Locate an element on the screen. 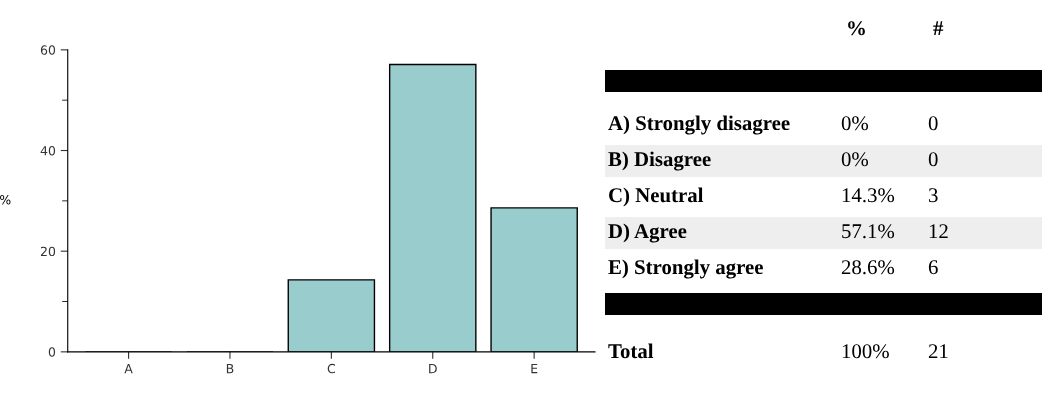 The width and height of the screenshot is (1042, 412). text: E) Strongly agree is located at coordinates (685, 269).